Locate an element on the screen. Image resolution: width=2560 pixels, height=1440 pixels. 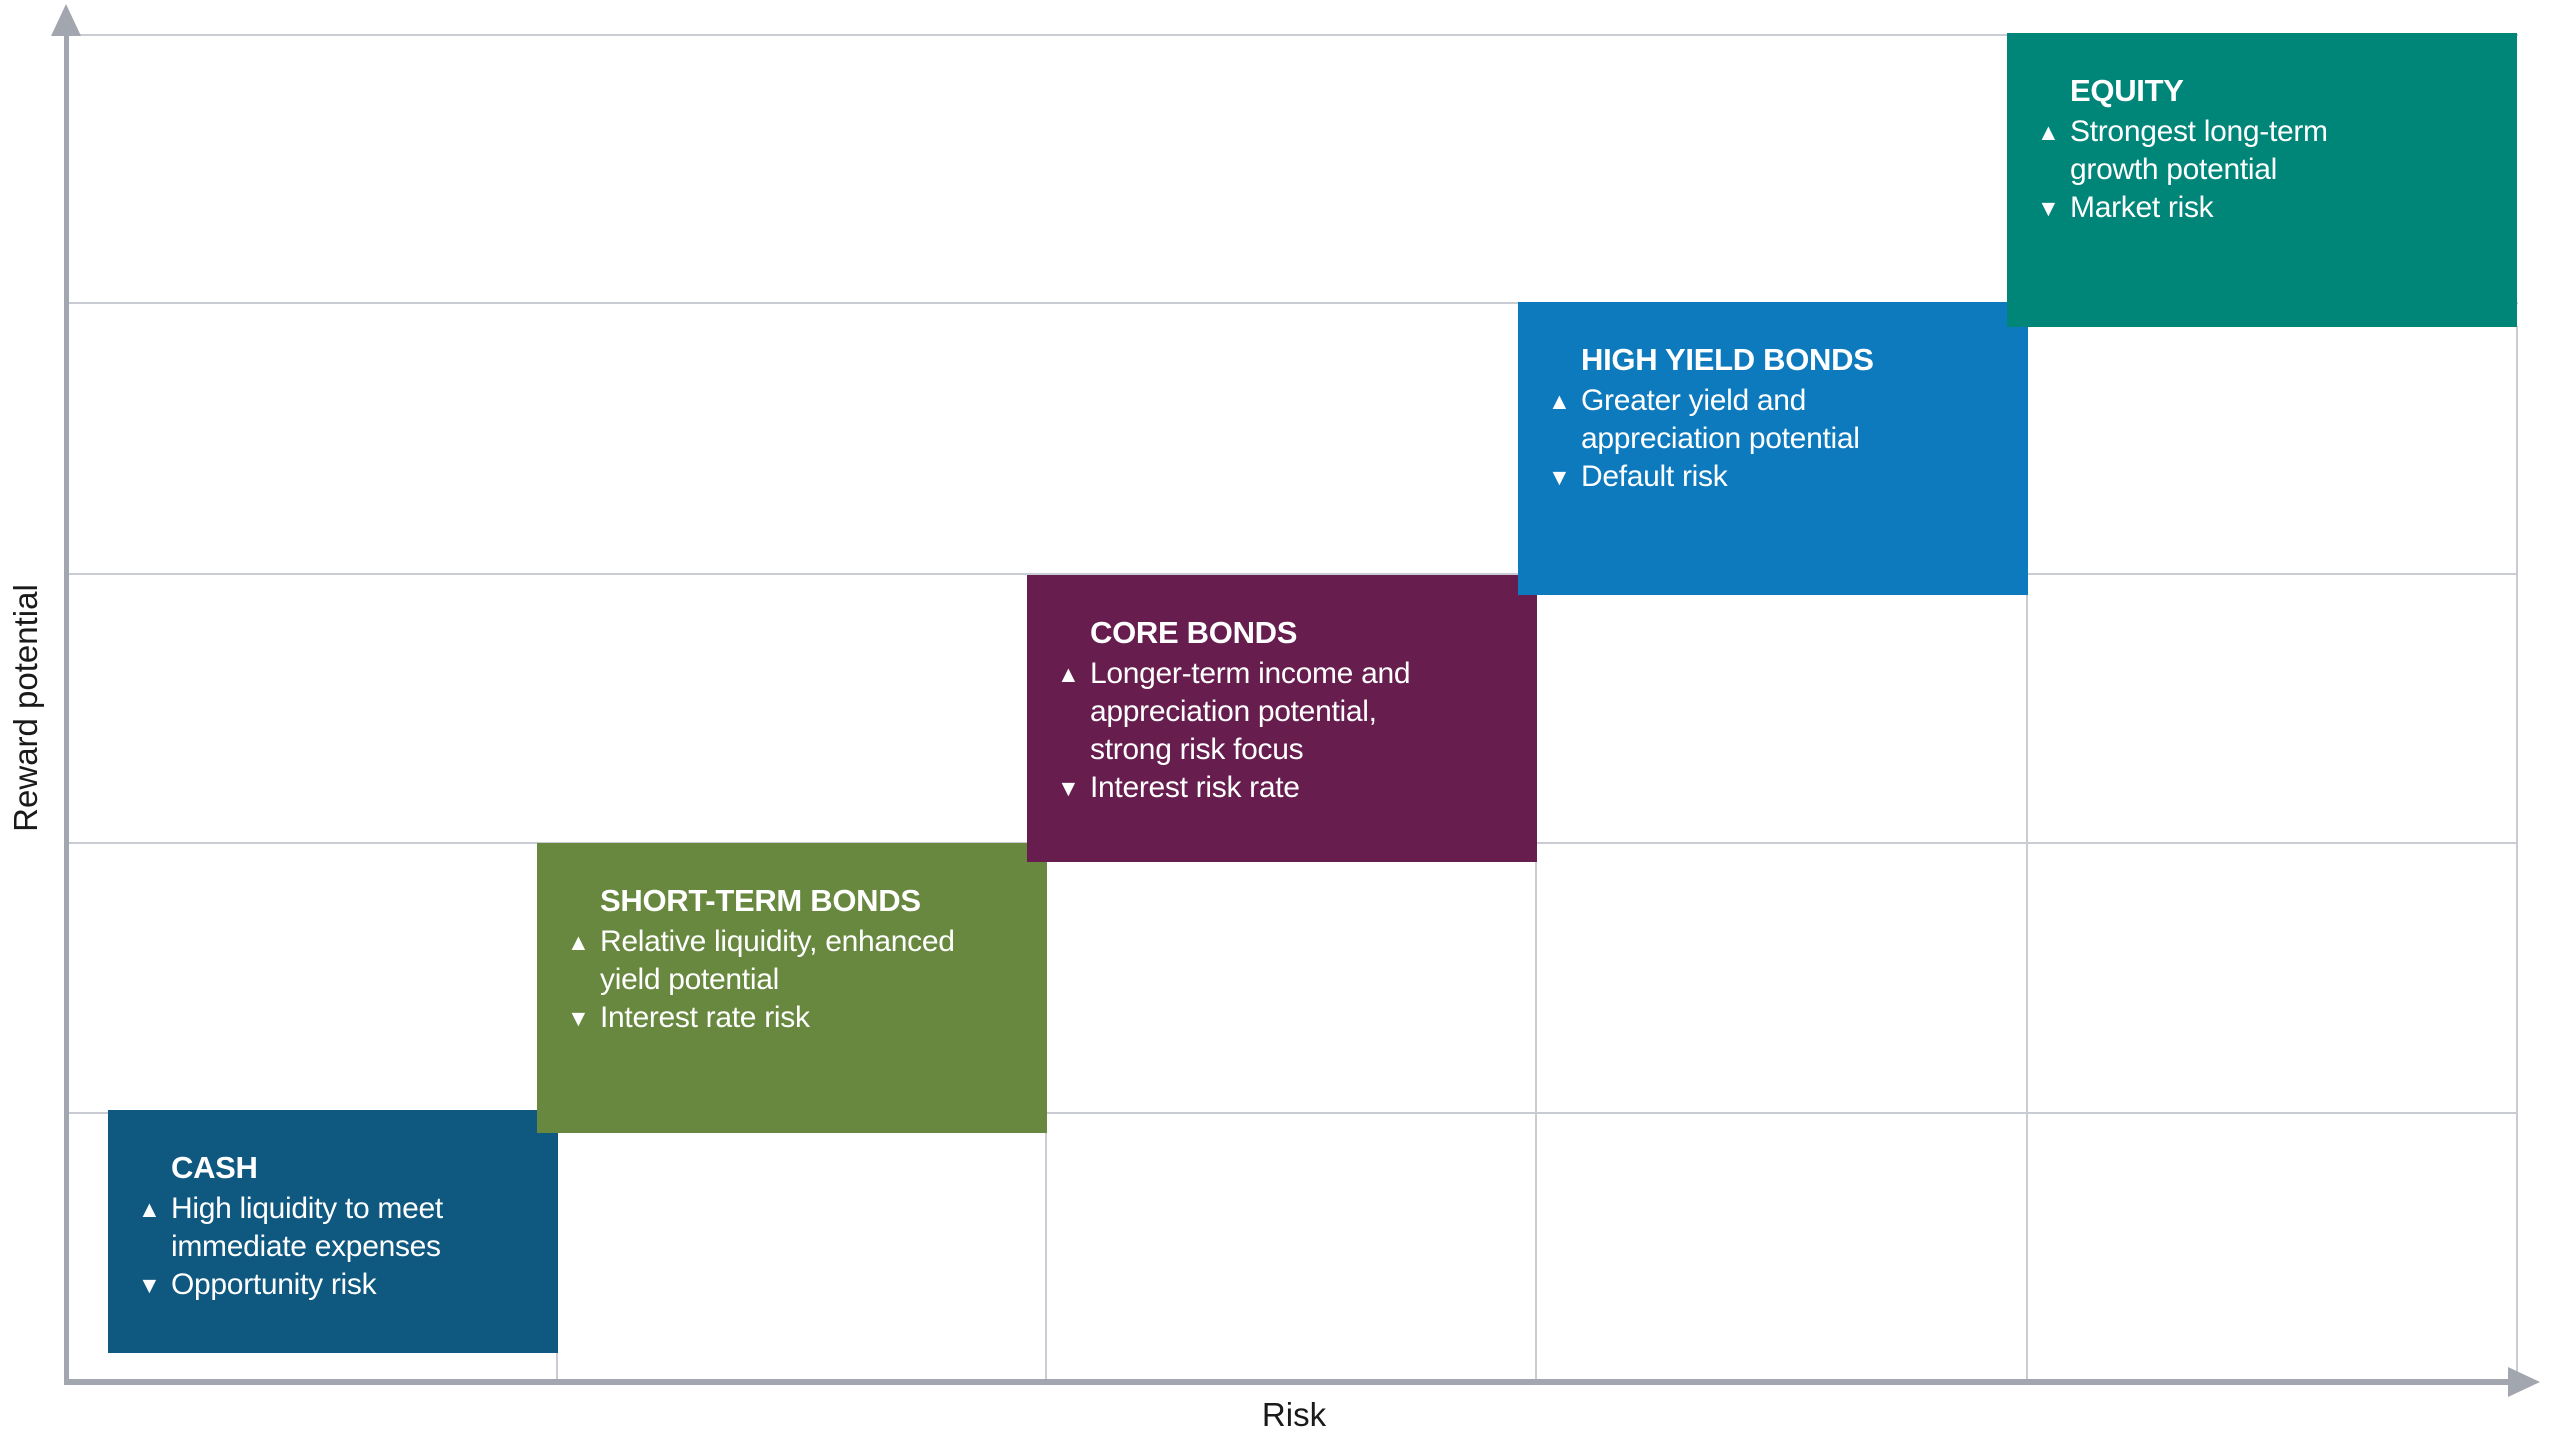
core-bonds-con-text: Interest risk rate is located at coordinates (1195, 788).